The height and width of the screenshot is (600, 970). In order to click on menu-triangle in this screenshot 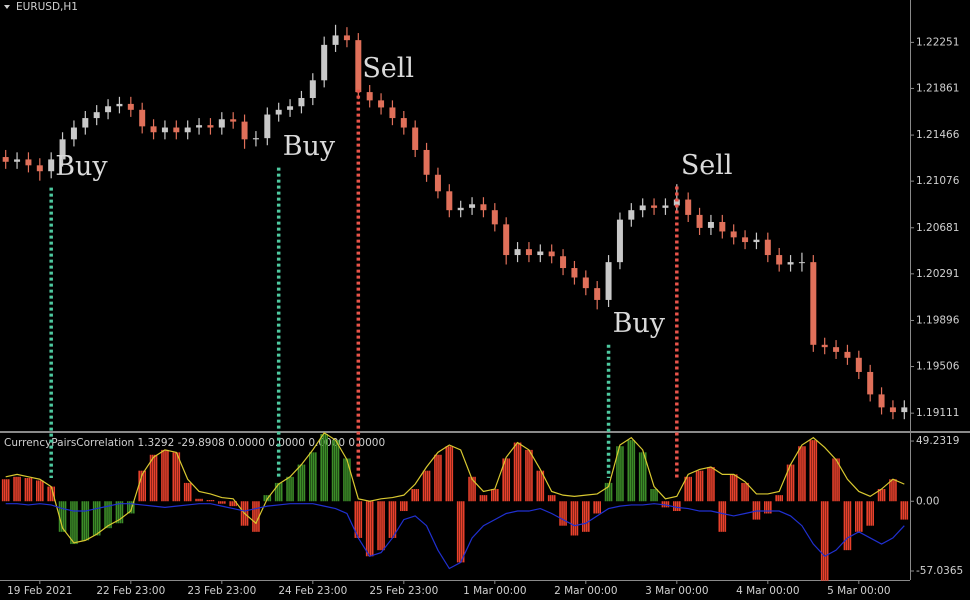, I will do `click(7, 7)`.